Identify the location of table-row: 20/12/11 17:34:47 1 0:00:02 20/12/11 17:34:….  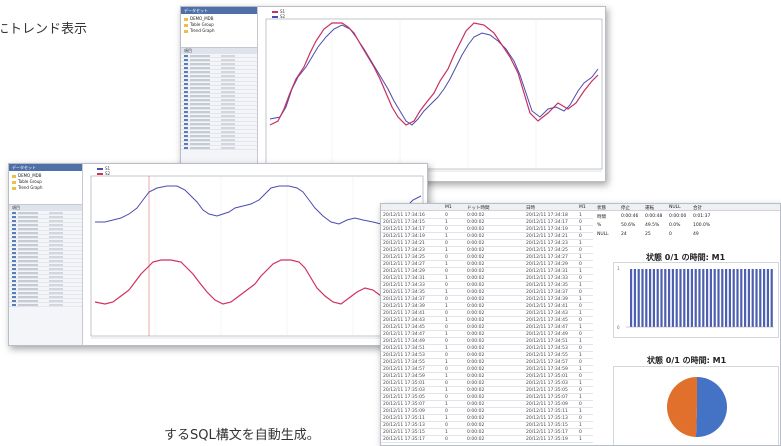
(487, 334).